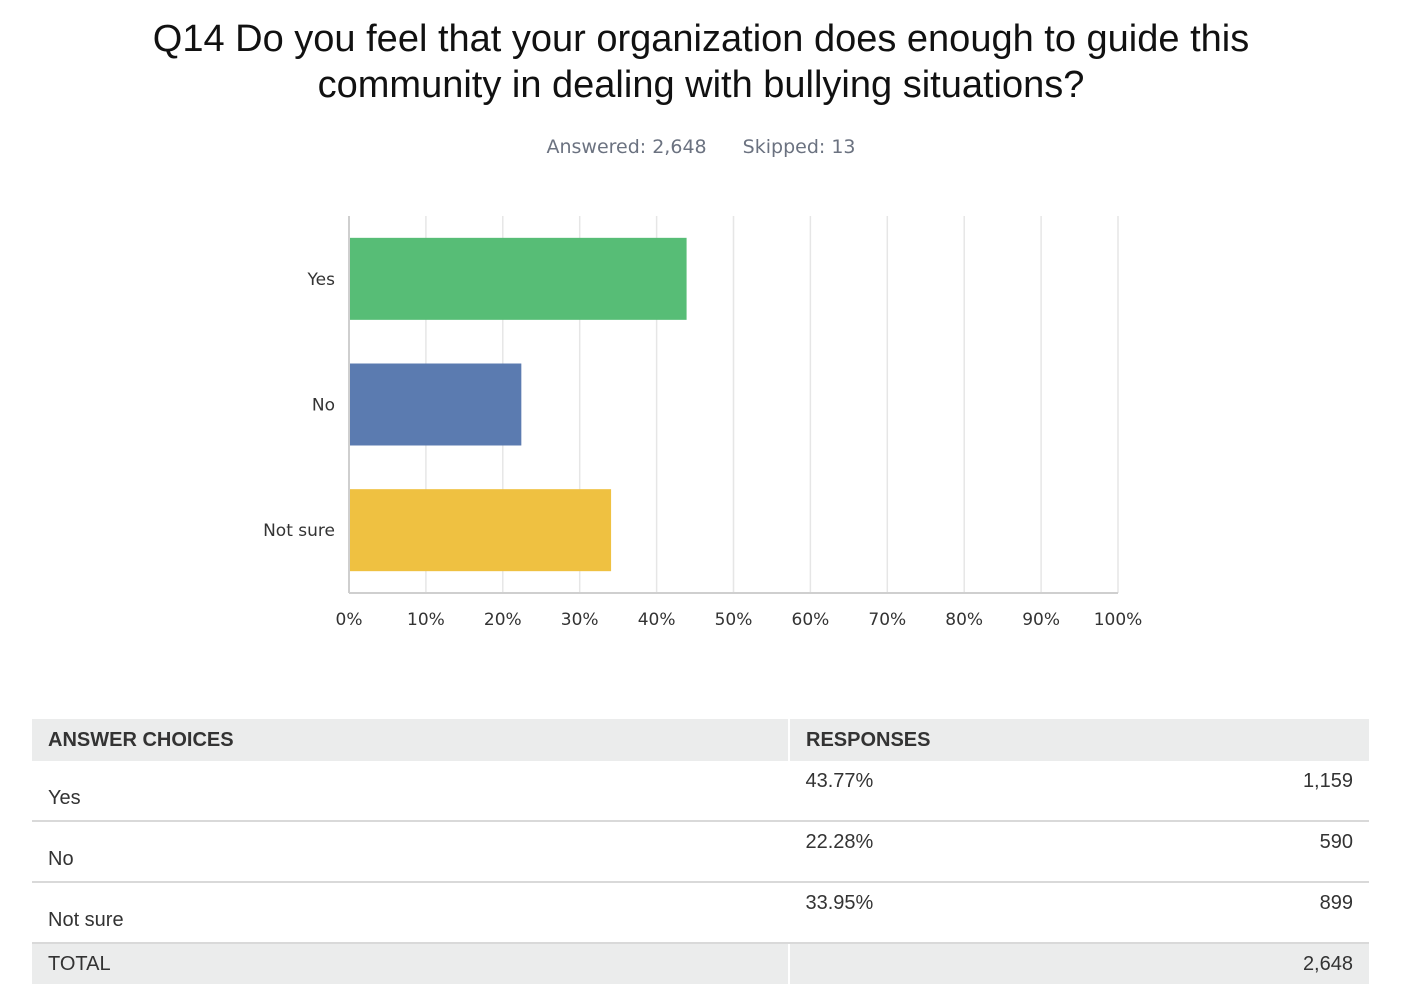  What do you see at coordinates (626, 147) in the screenshot?
I see `answered-count: Answered: 2,648` at bounding box center [626, 147].